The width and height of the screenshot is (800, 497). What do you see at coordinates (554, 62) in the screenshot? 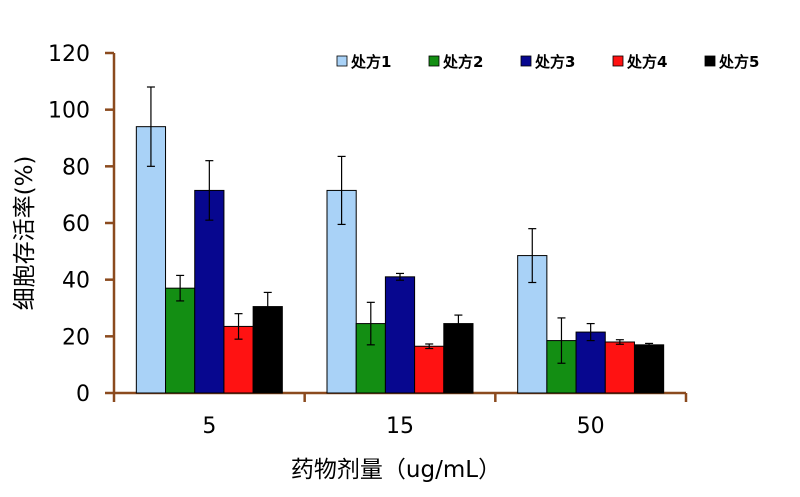
I see `legend-label: 处方3` at bounding box center [554, 62].